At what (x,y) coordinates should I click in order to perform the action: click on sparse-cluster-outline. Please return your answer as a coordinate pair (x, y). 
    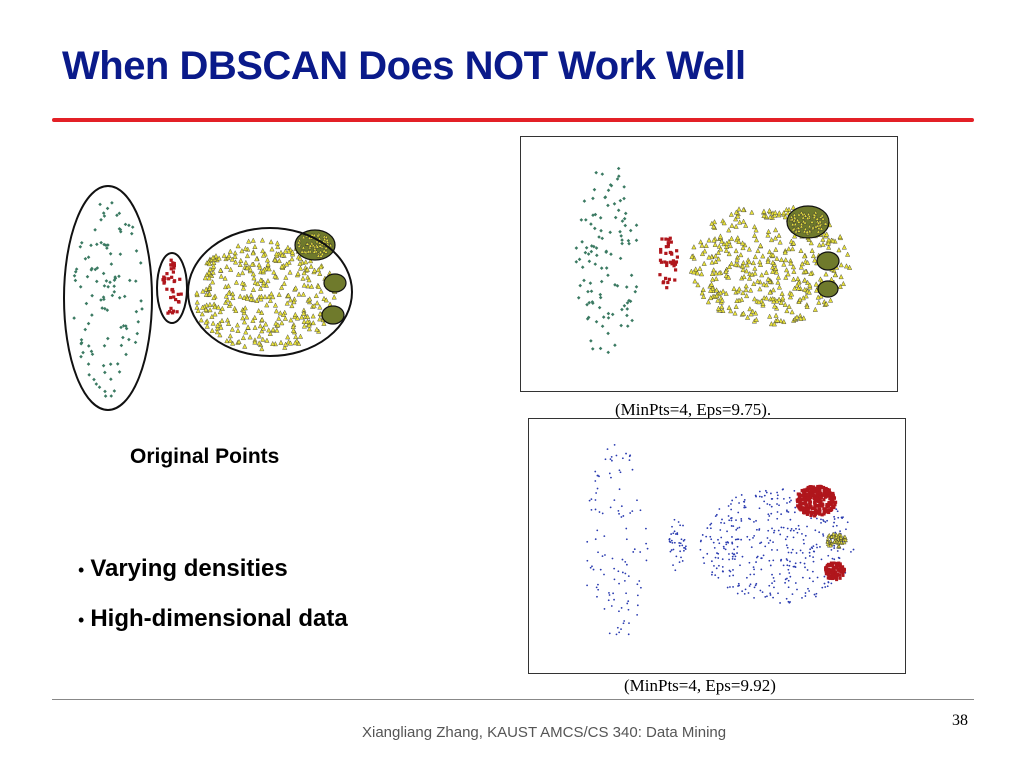
    Looking at the image, I should click on (172, 288).